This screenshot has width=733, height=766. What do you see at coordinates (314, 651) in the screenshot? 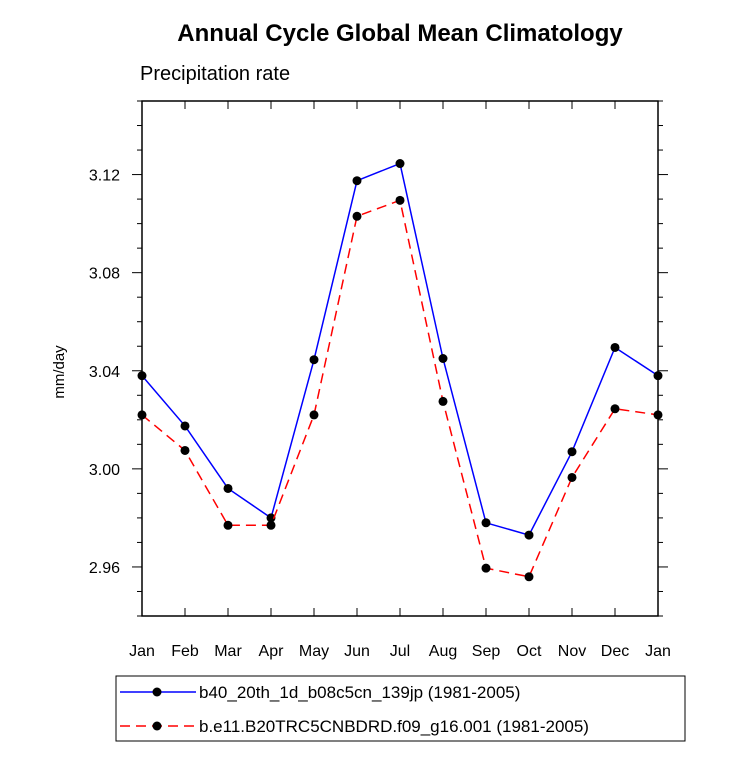
I see `x-tick-label: May` at bounding box center [314, 651].